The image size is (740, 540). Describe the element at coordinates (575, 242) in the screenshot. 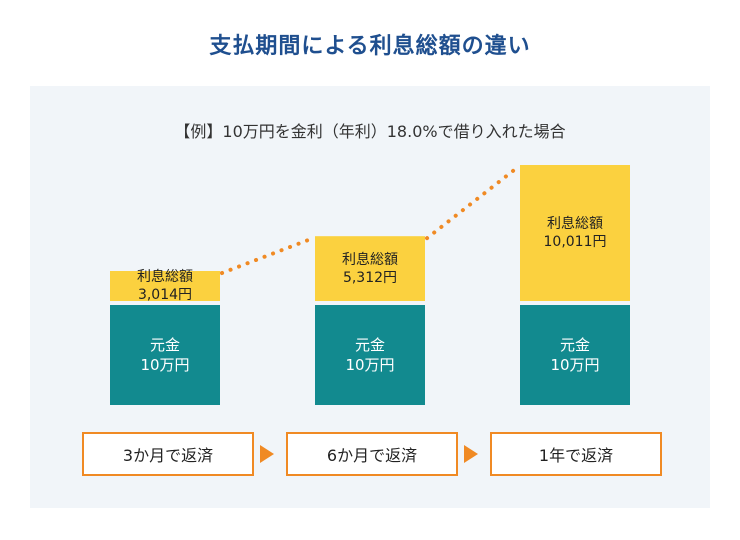

I see `interest-value: 10,011円` at that location.